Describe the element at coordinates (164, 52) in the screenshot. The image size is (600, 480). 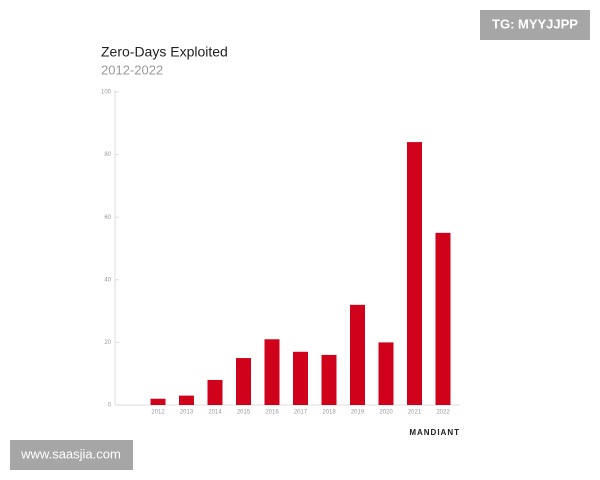
I see `chart-title: Zero-Days Exploited` at that location.